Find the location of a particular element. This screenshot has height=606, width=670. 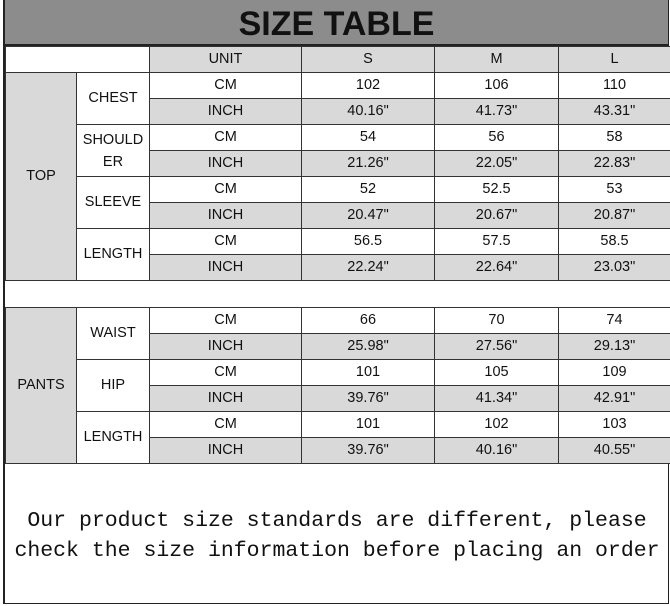

value-cell-m: 40.16" is located at coordinates (496, 450).